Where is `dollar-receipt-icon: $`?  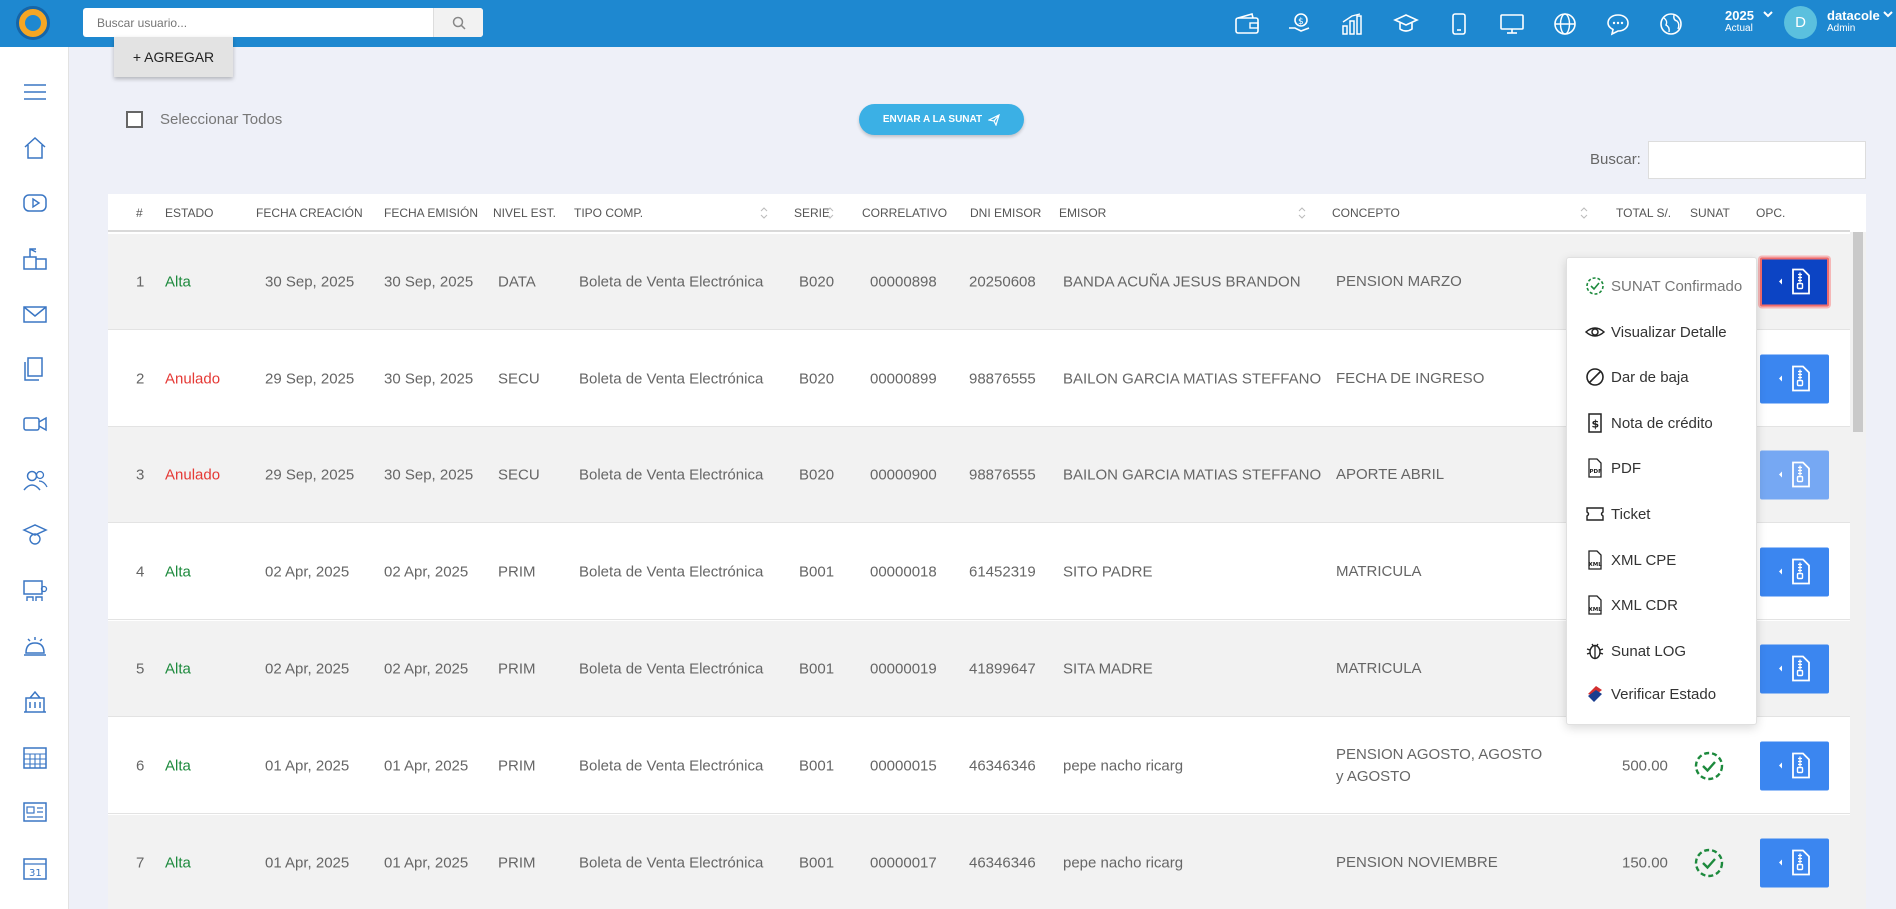
dollar-receipt-icon: $ is located at coordinates (1595, 423).